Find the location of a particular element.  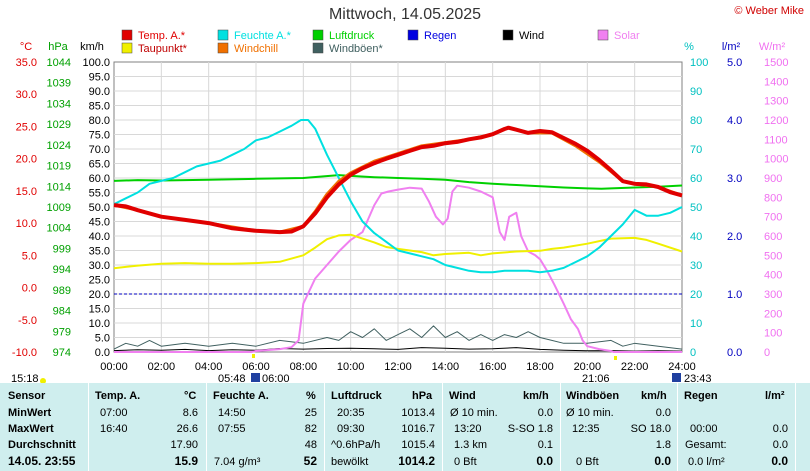

temp-unit-label: °C is located at coordinates (26, 47).